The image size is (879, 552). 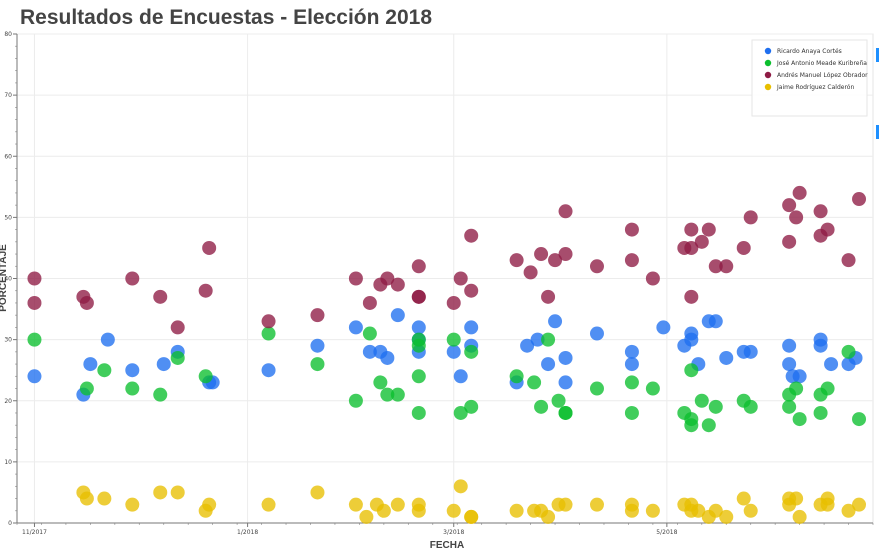 What do you see at coordinates (877, 55) in the screenshot?
I see `scrollbar-marker-top` at bounding box center [877, 55].